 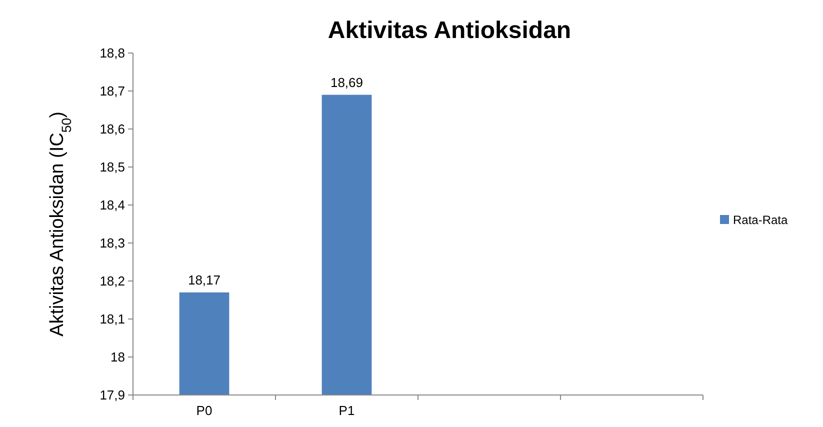 What do you see at coordinates (112, 395) in the screenshot?
I see `y-tick-label: 17,9` at bounding box center [112, 395].